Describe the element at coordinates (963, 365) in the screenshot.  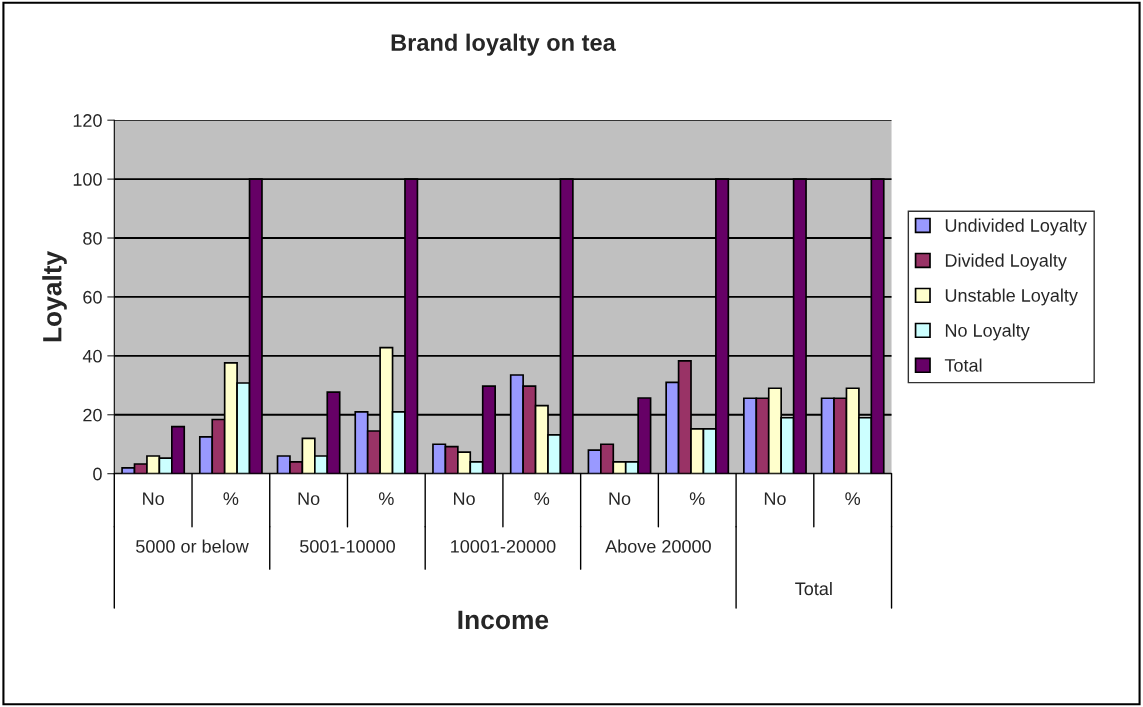
I see `legend-label: Total` at that location.